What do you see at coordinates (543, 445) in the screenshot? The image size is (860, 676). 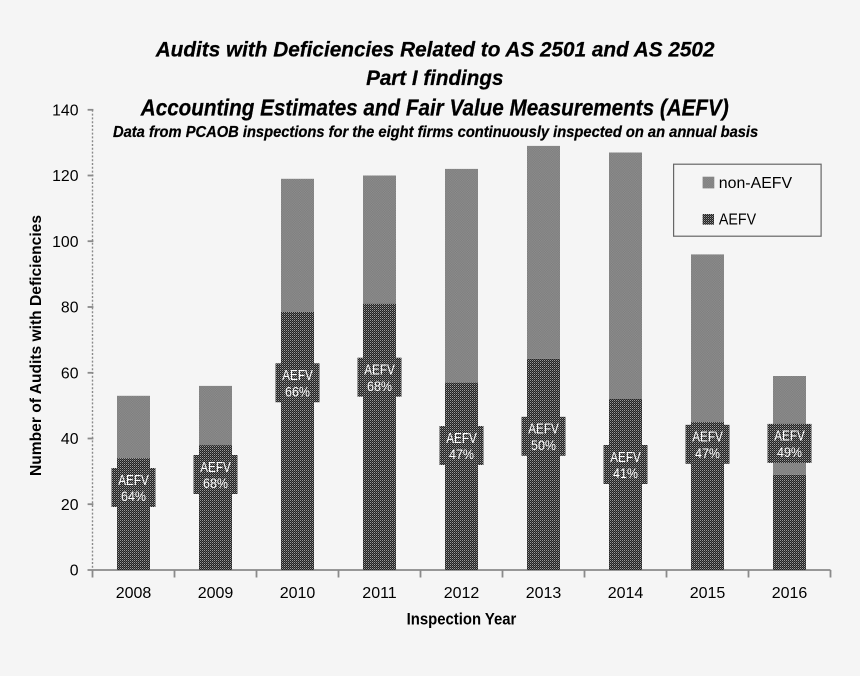 I see `svg-text: 50%` at bounding box center [543, 445].